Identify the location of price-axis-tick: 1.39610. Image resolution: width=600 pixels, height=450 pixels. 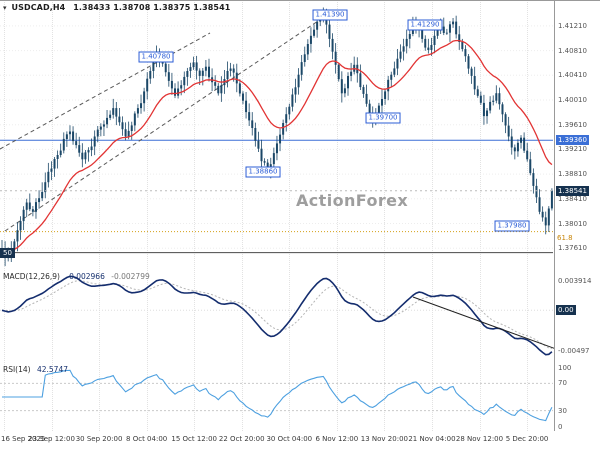
(572, 124).